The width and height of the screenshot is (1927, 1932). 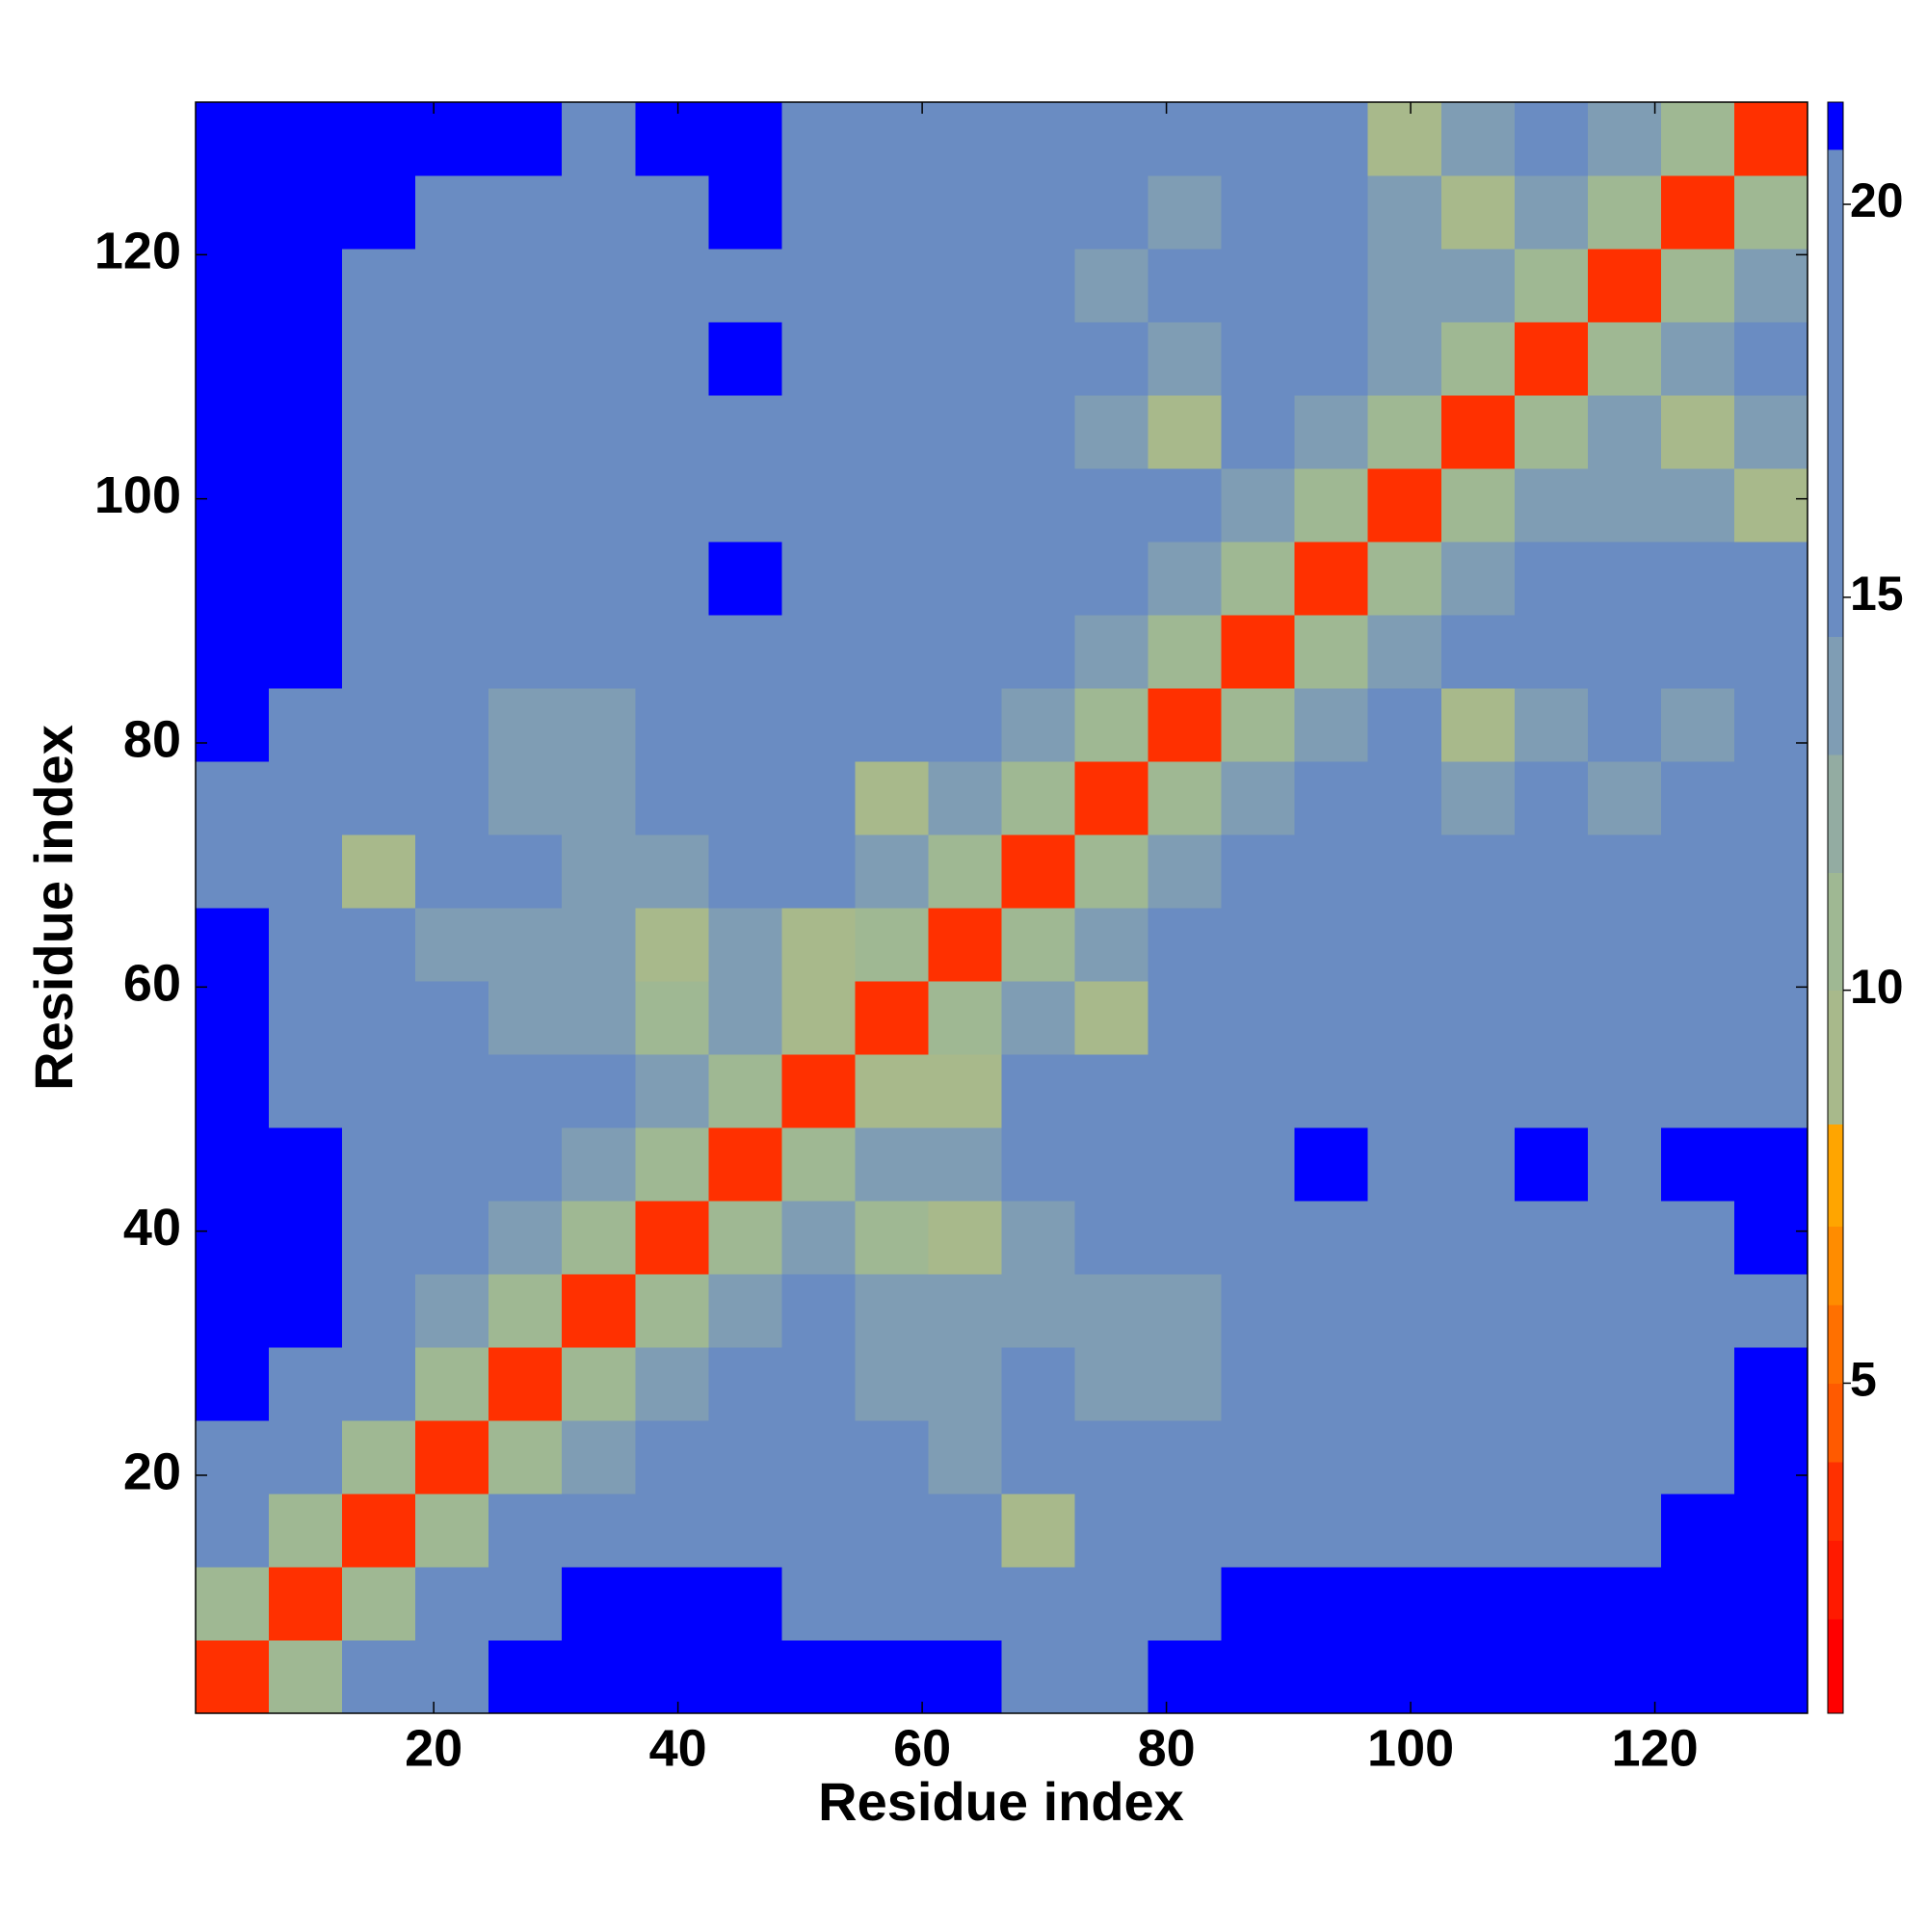 What do you see at coordinates (1877, 987) in the screenshot?
I see `colorbar-tick-label: 10` at bounding box center [1877, 987].